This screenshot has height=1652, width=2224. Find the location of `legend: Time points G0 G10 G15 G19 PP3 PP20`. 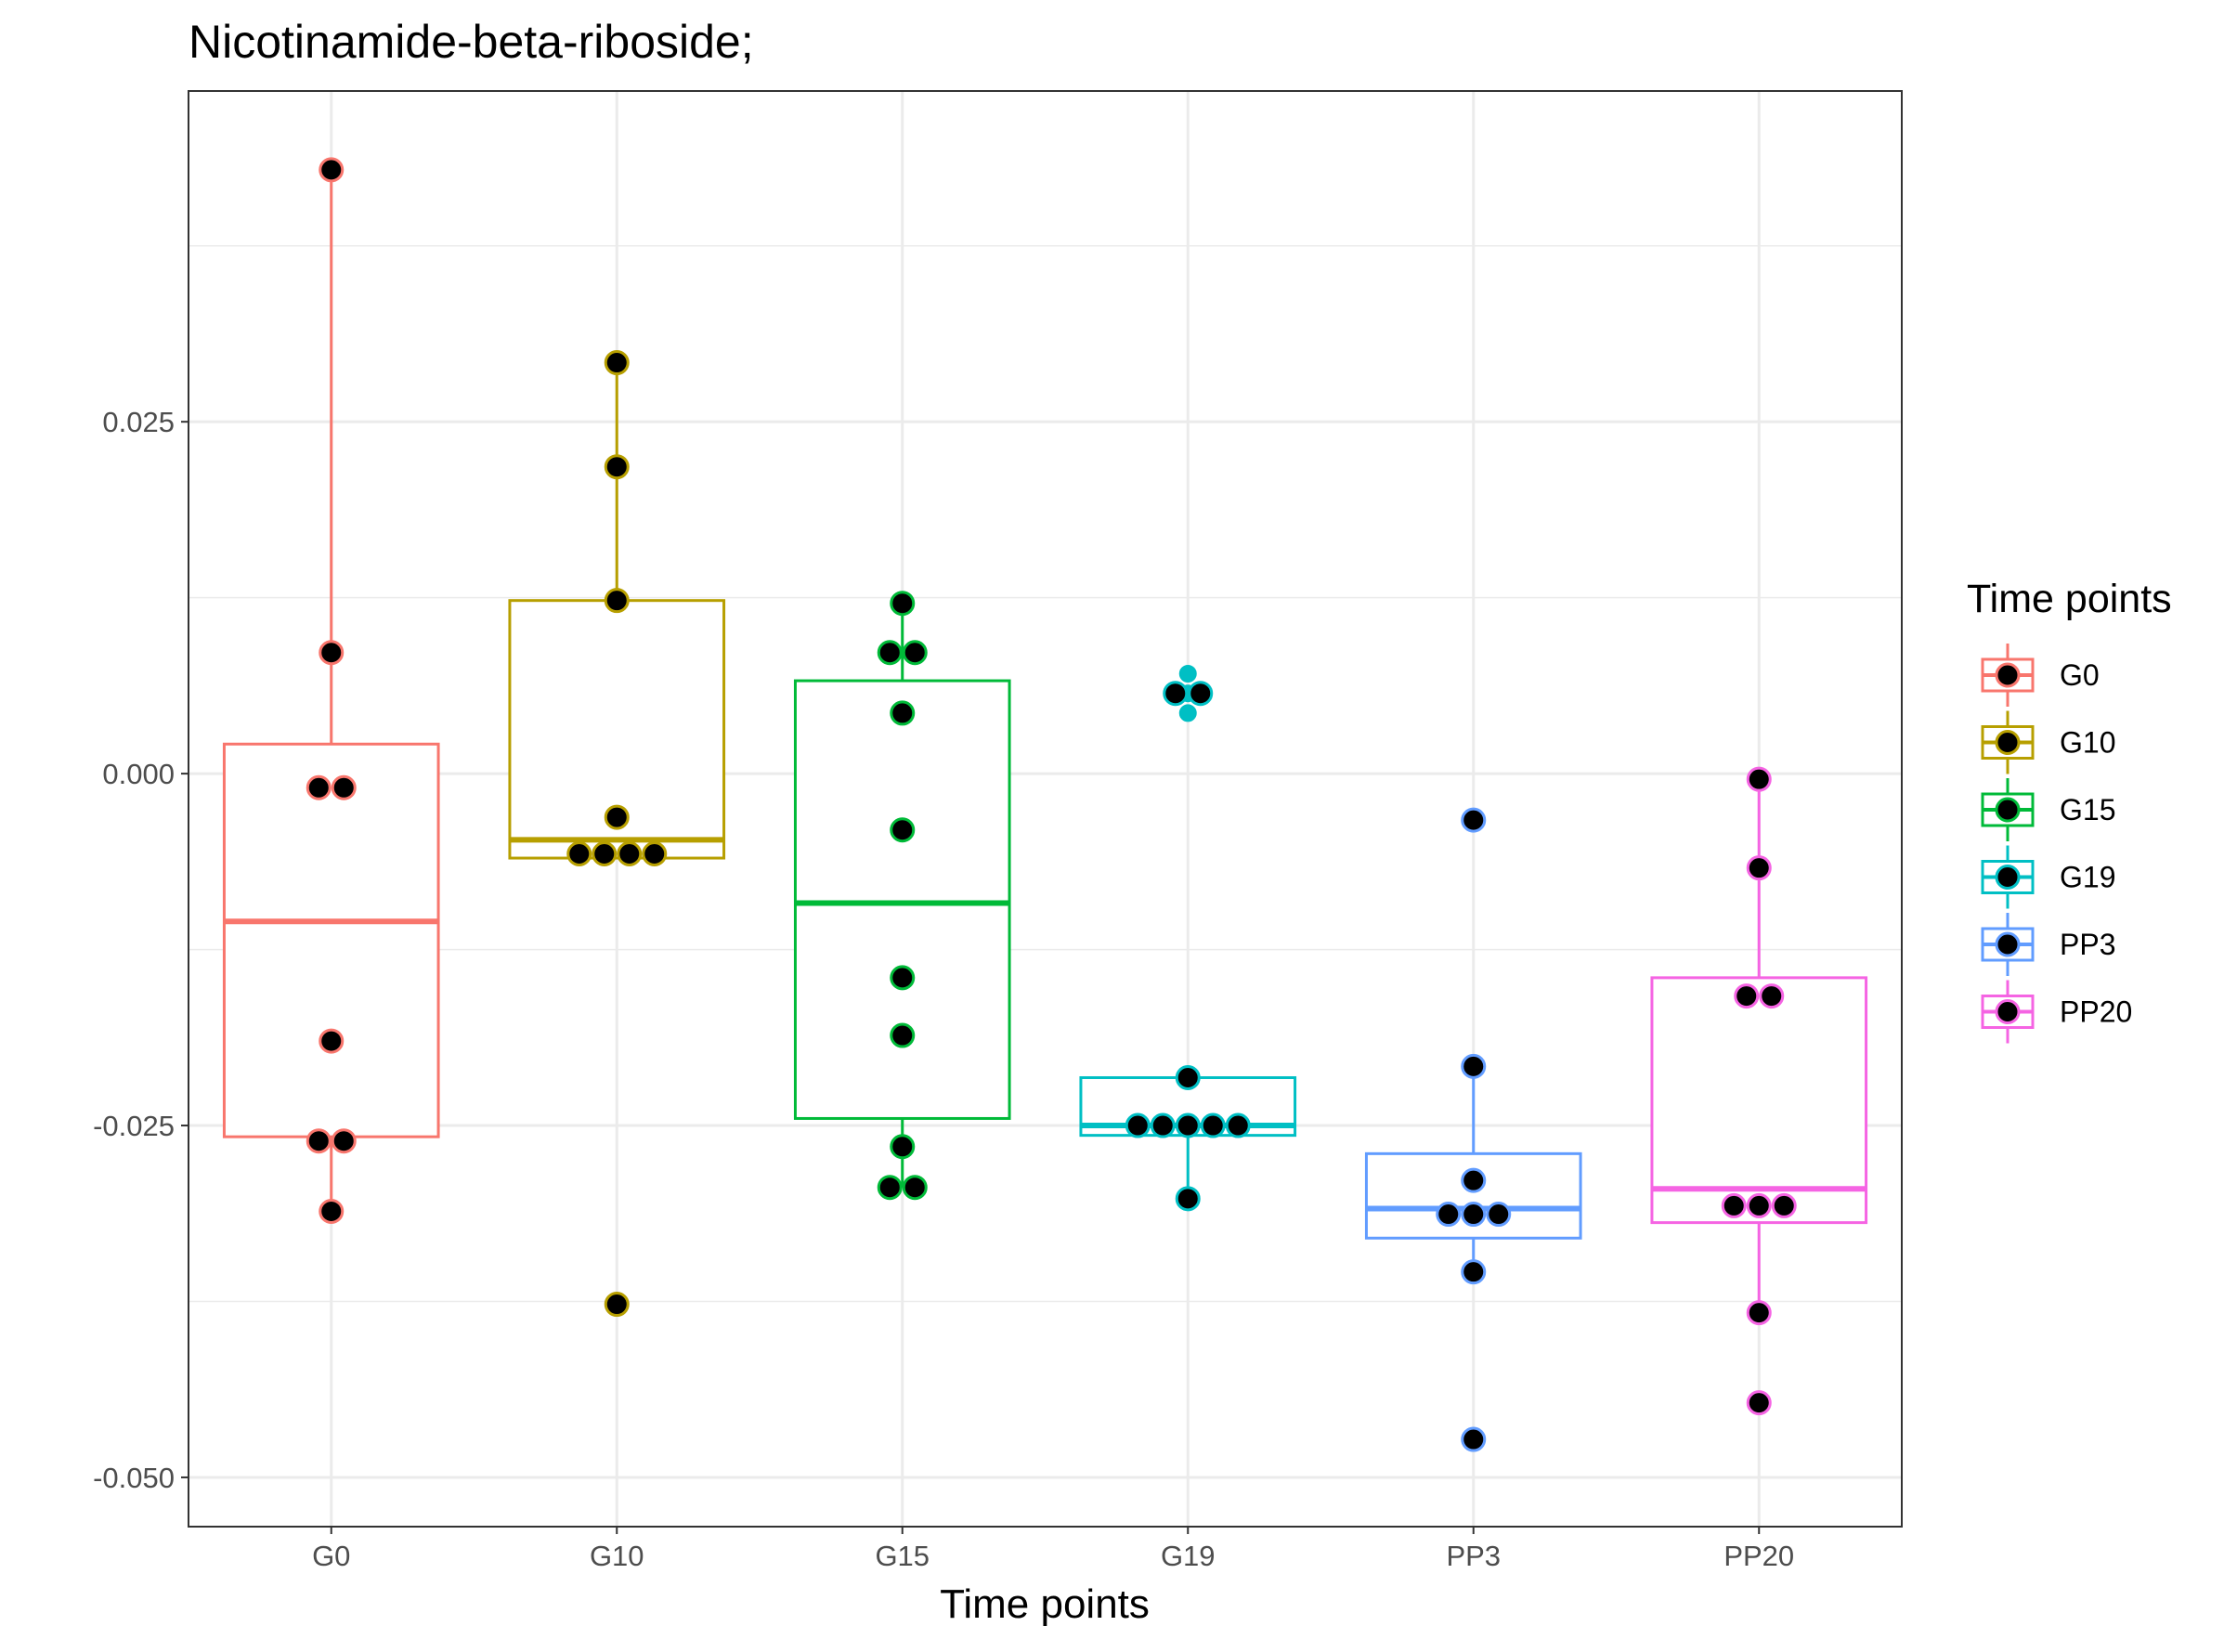

legend: Time points G0 G10 G15 G19 PP3 PP20 is located at coordinates (2069, 811).